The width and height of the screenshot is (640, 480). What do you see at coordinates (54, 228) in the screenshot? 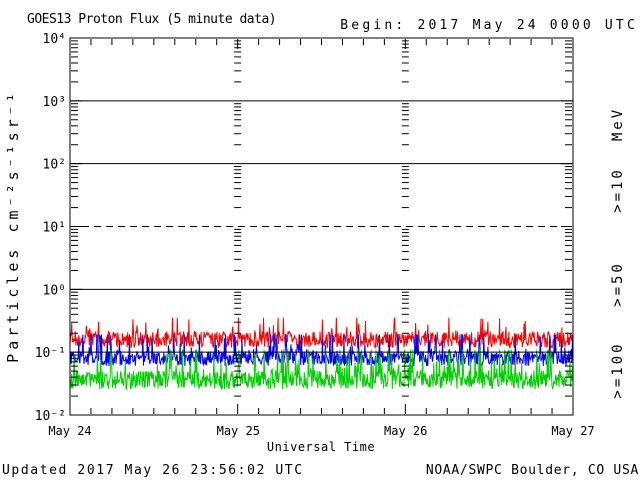
I see `y-tick-1e1: 10¹` at bounding box center [54, 228].